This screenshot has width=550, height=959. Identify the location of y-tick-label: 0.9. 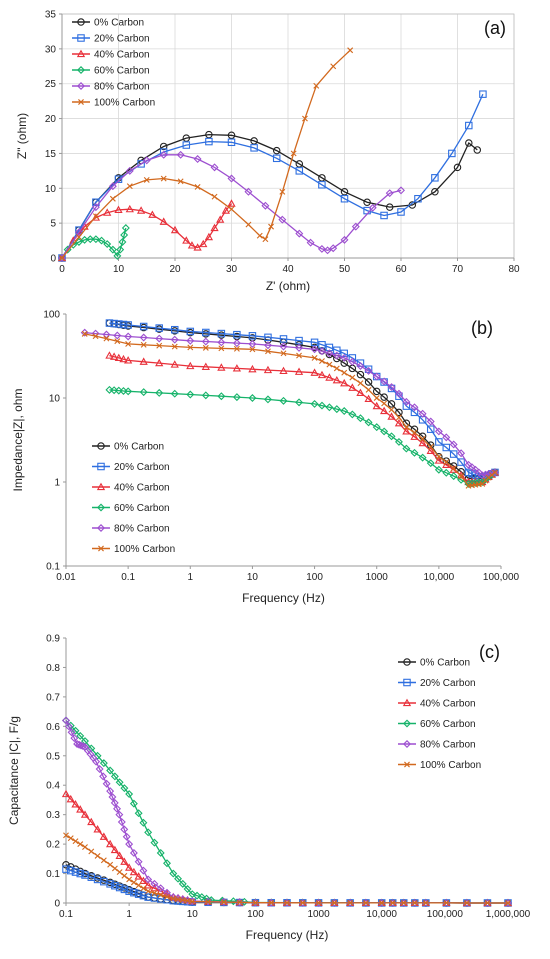
(53, 639).